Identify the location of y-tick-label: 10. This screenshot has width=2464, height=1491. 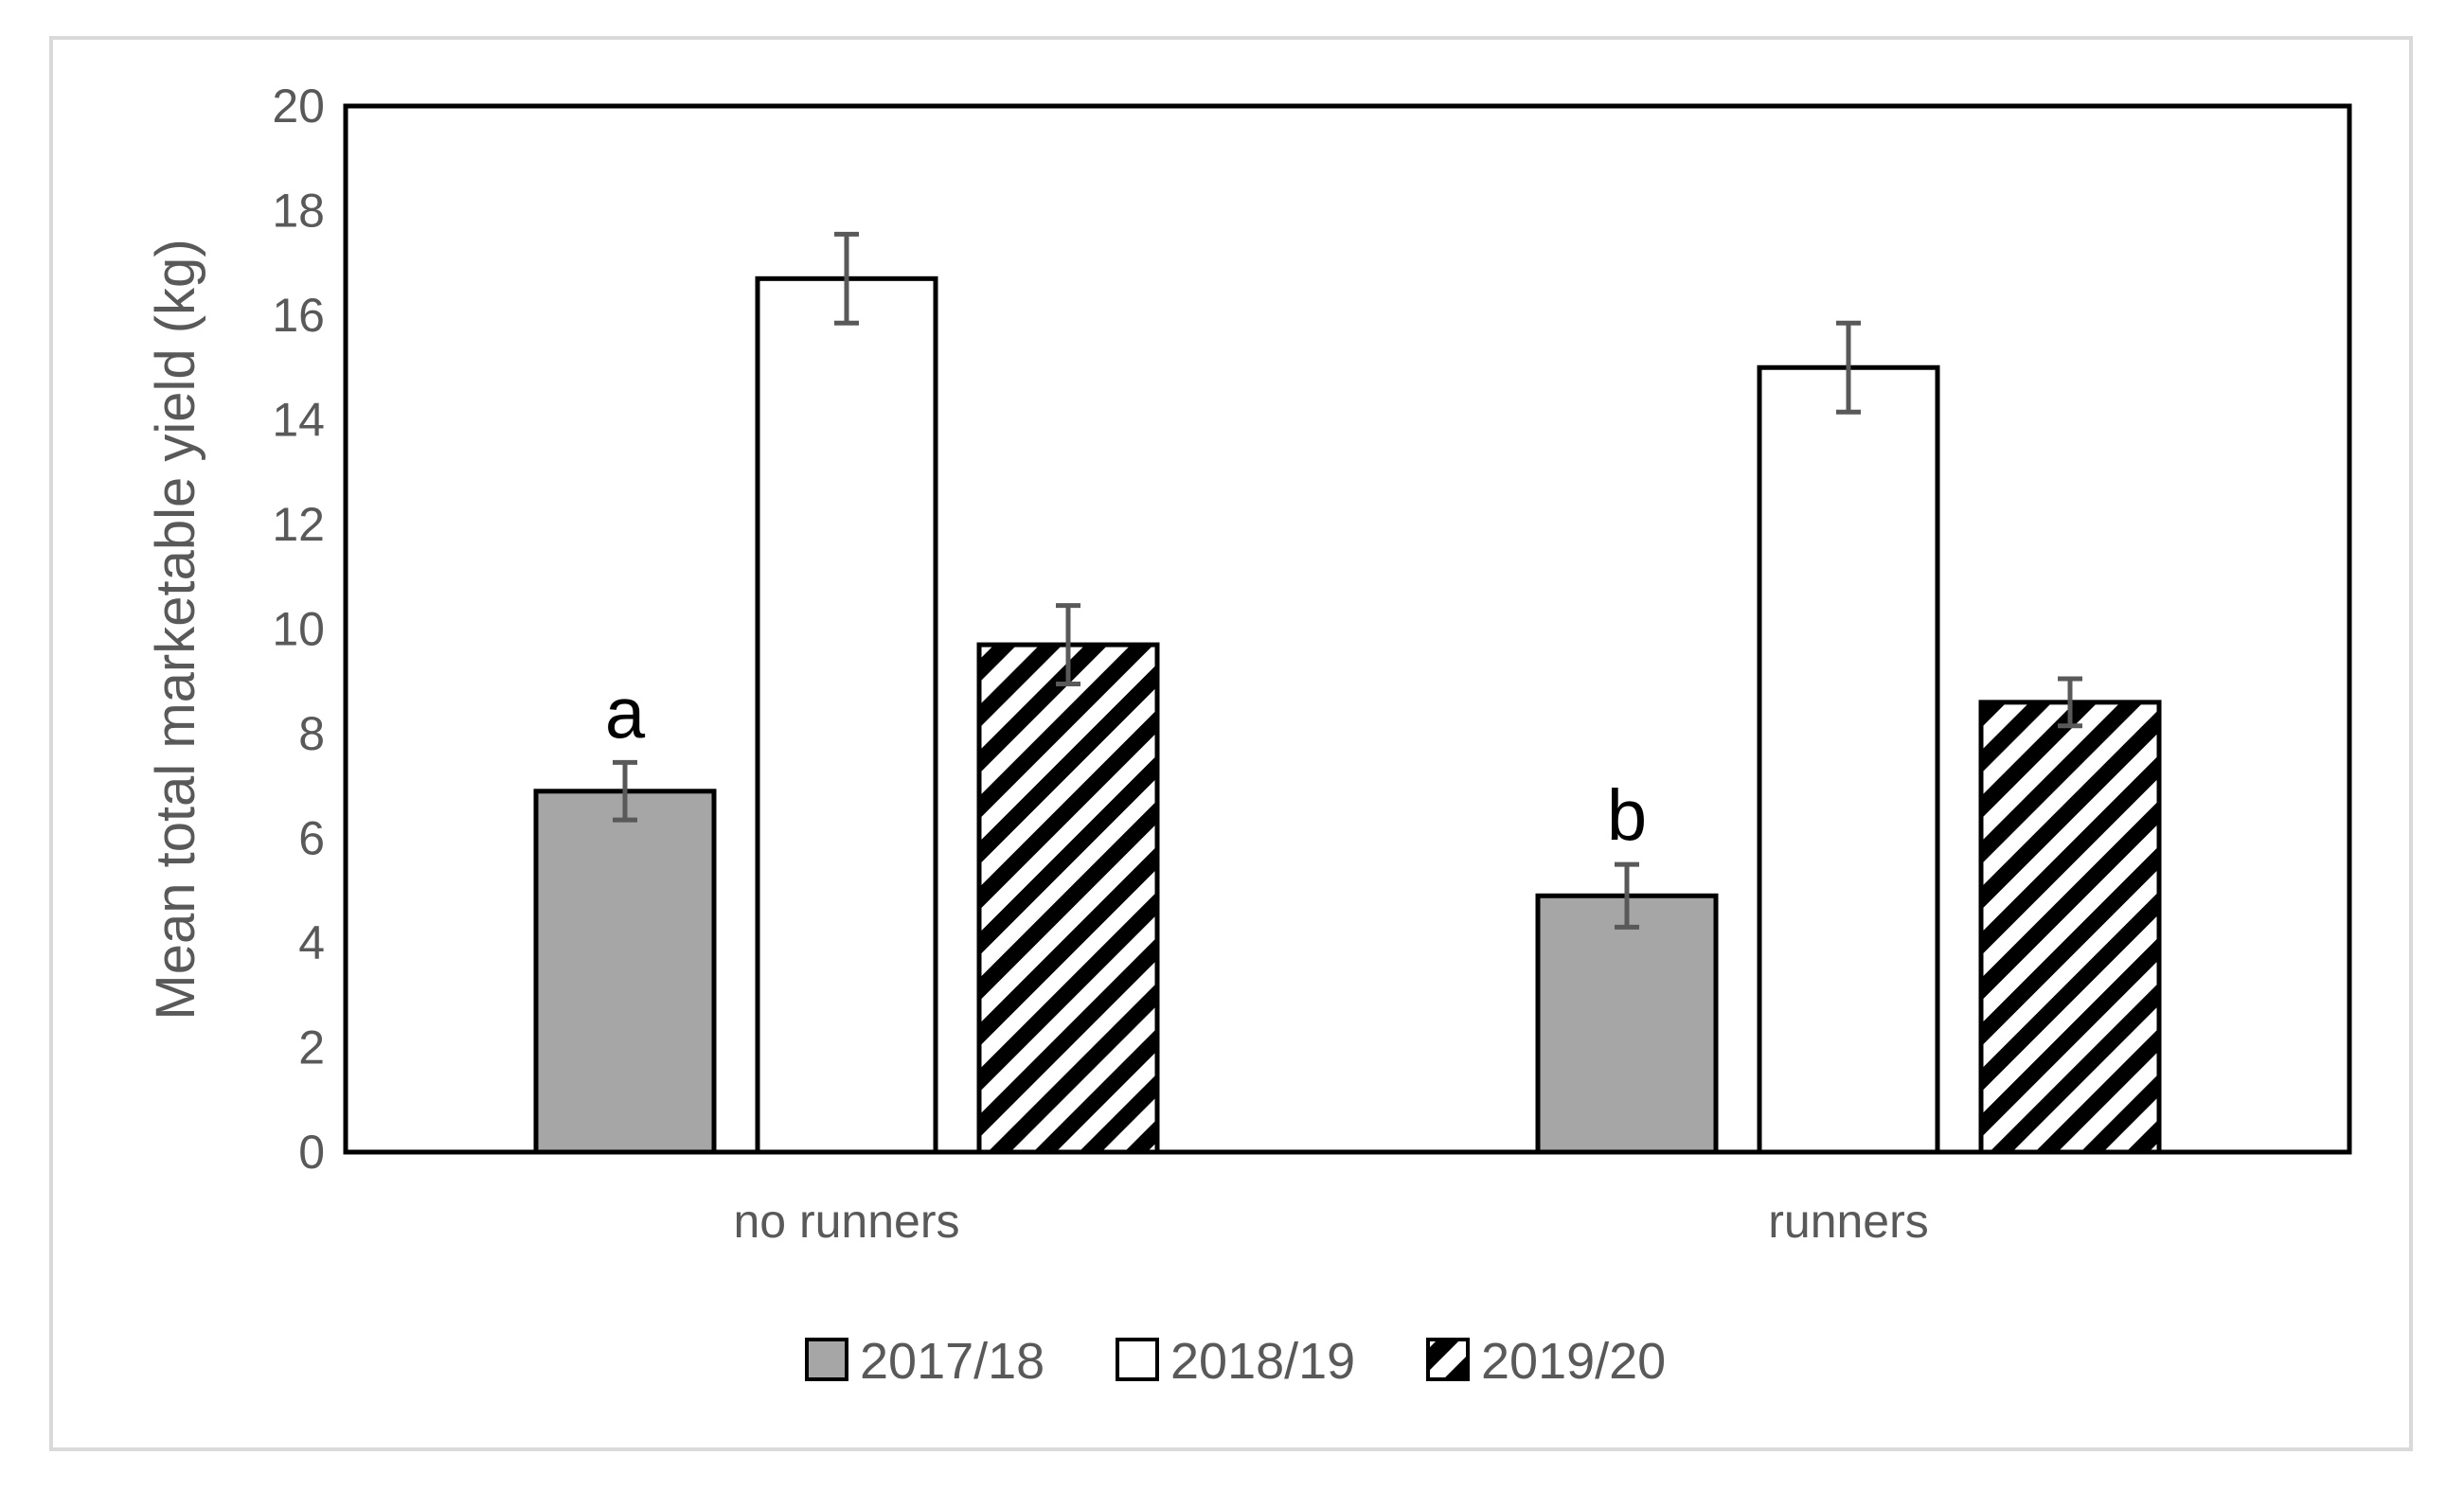
(298, 629).